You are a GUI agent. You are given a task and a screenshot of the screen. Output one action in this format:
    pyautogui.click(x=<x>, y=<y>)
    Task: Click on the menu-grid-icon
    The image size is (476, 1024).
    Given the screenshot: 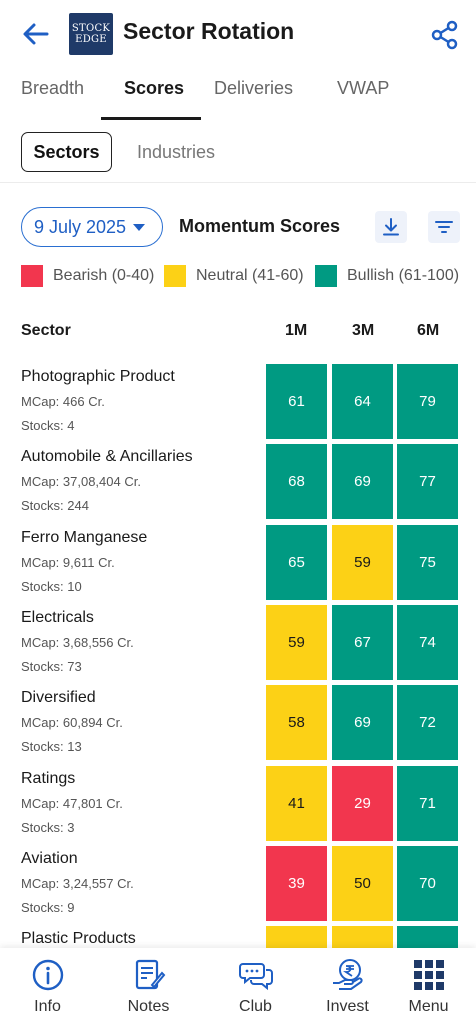 What is the action you would take?
    pyautogui.click(x=429, y=975)
    